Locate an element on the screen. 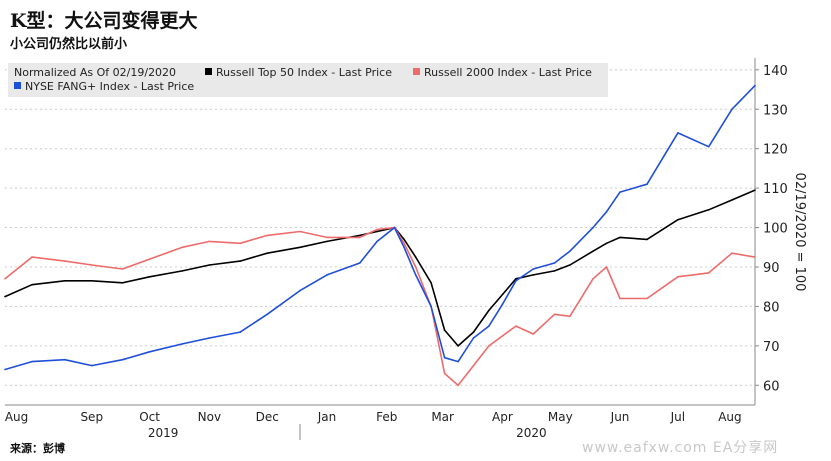  x-tick-label: Mar is located at coordinates (442, 417).